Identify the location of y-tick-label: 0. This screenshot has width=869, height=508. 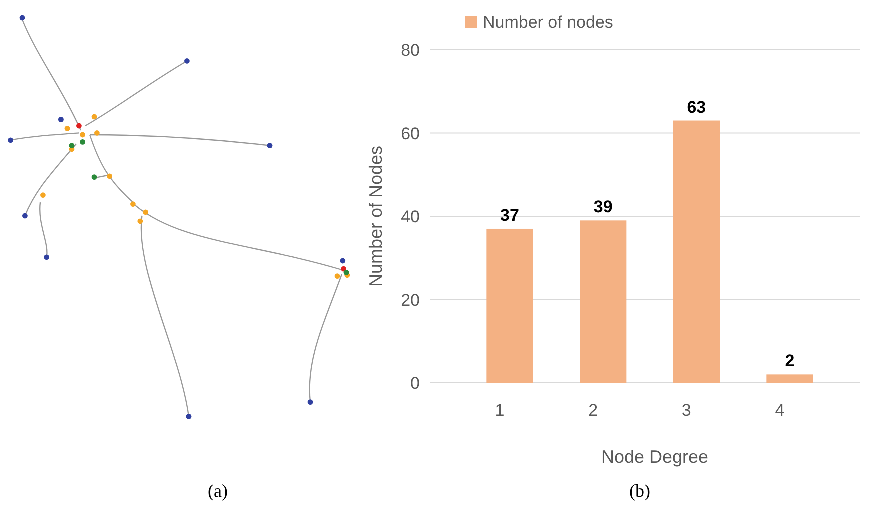
(415, 383).